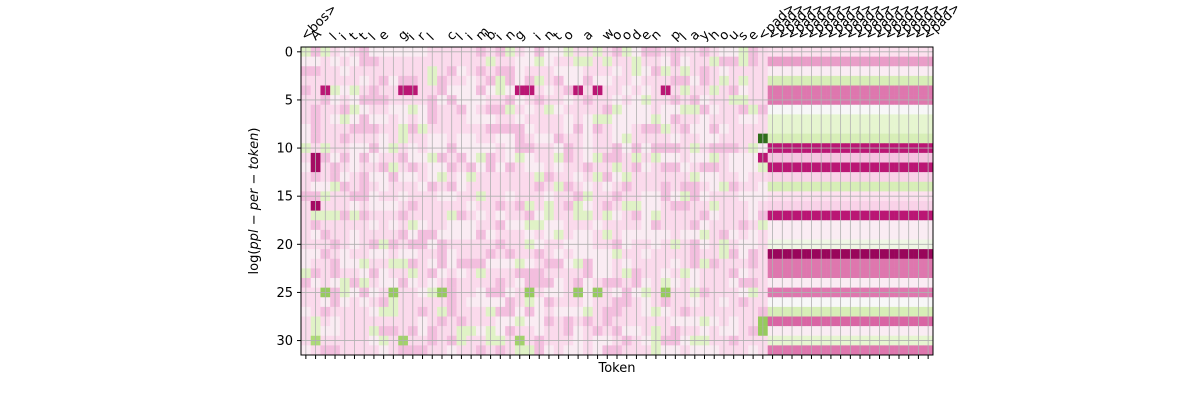 The height and width of the screenshot is (400, 1200). Describe the element at coordinates (289, 100) in the screenshot. I see `y-tick-label: 5` at that location.